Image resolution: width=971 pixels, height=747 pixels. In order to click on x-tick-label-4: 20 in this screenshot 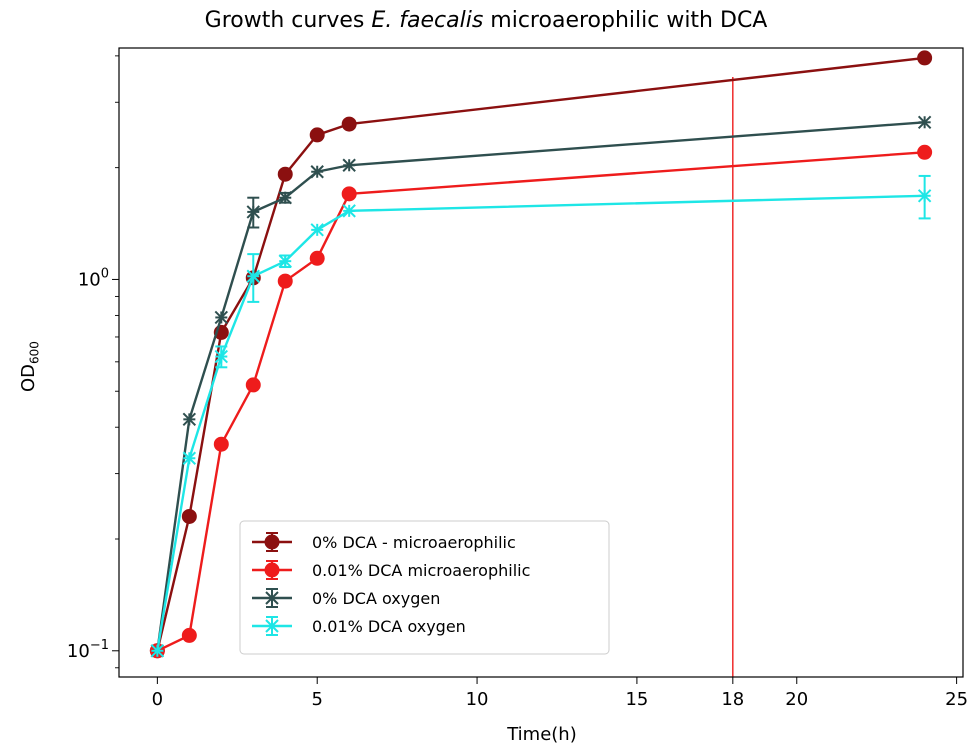, I will do `click(796, 699)`.